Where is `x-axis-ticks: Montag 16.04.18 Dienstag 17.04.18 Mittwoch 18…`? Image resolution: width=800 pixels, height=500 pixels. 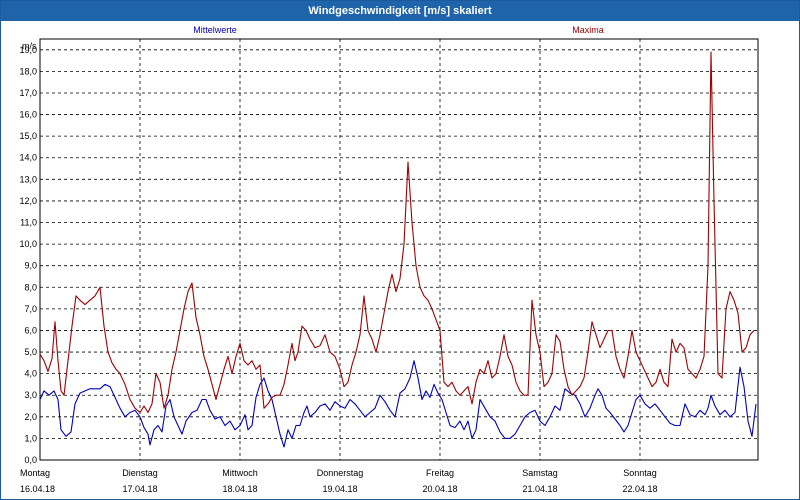
x-axis-ticks: Montag 16.04.18 Dienstag 17.04.18 Mittwoch 18… is located at coordinates (339, 481).